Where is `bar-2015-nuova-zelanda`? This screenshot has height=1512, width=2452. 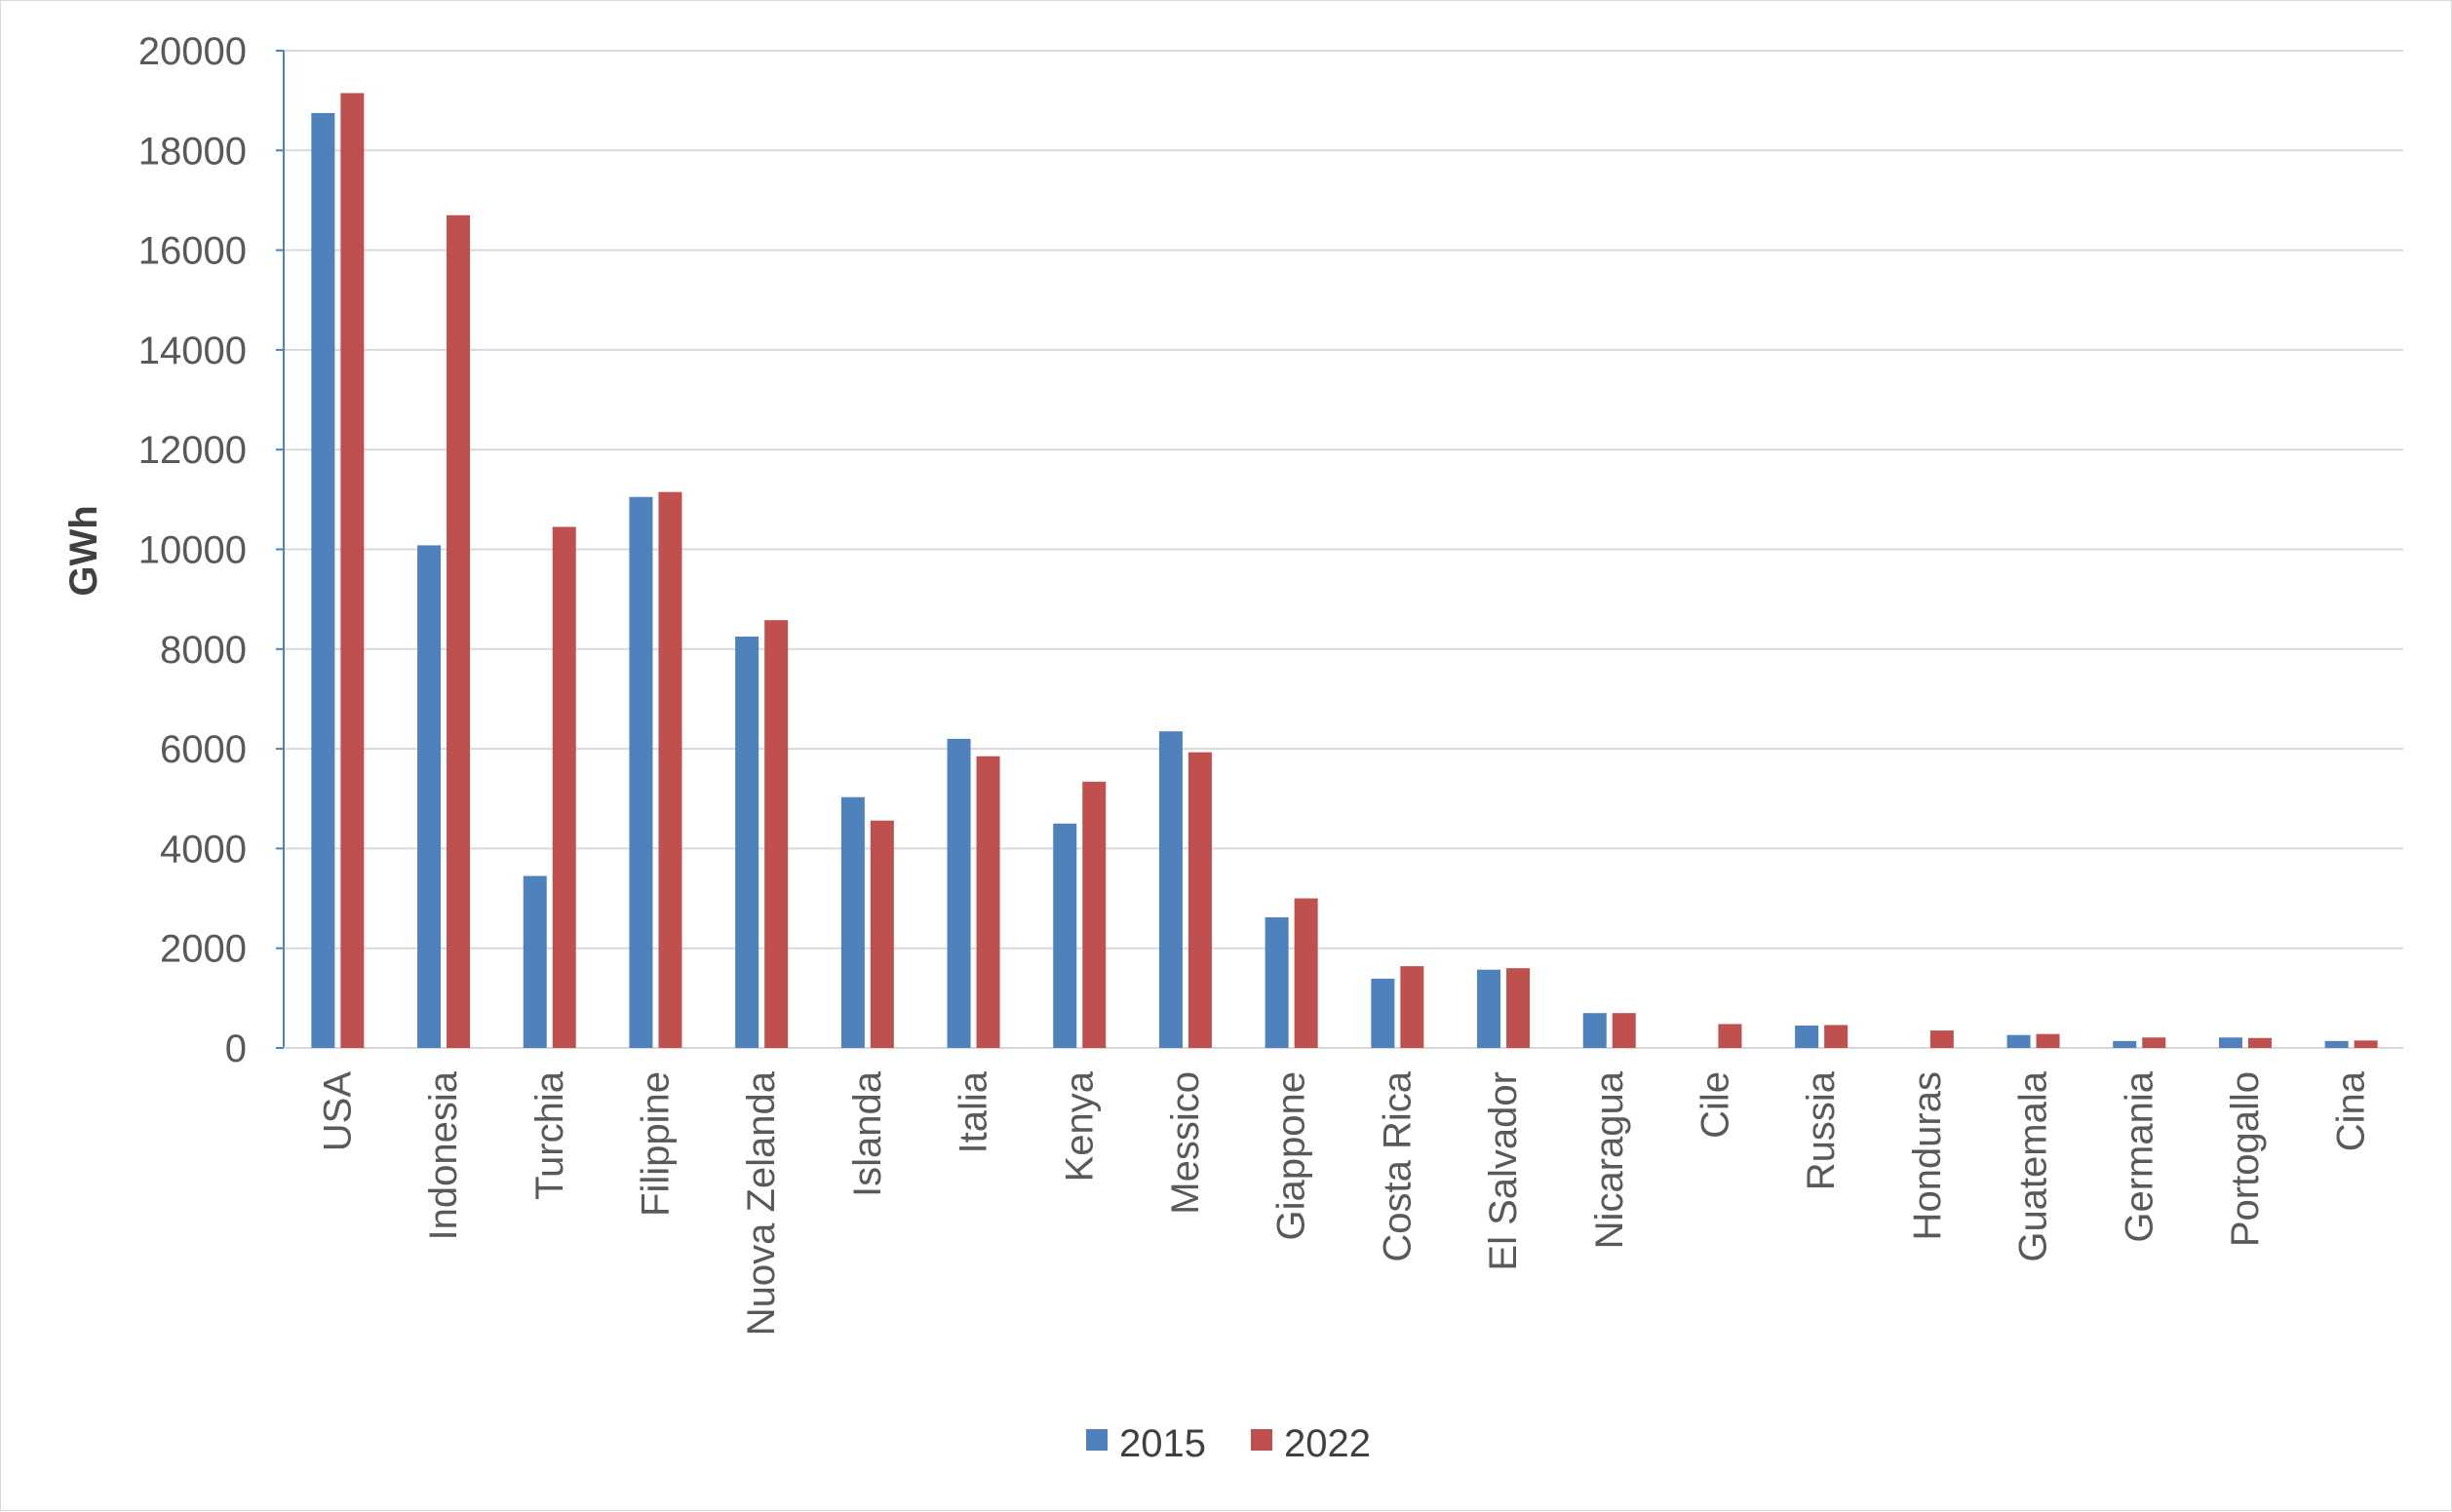 bar-2015-nuova-zelanda is located at coordinates (747, 842).